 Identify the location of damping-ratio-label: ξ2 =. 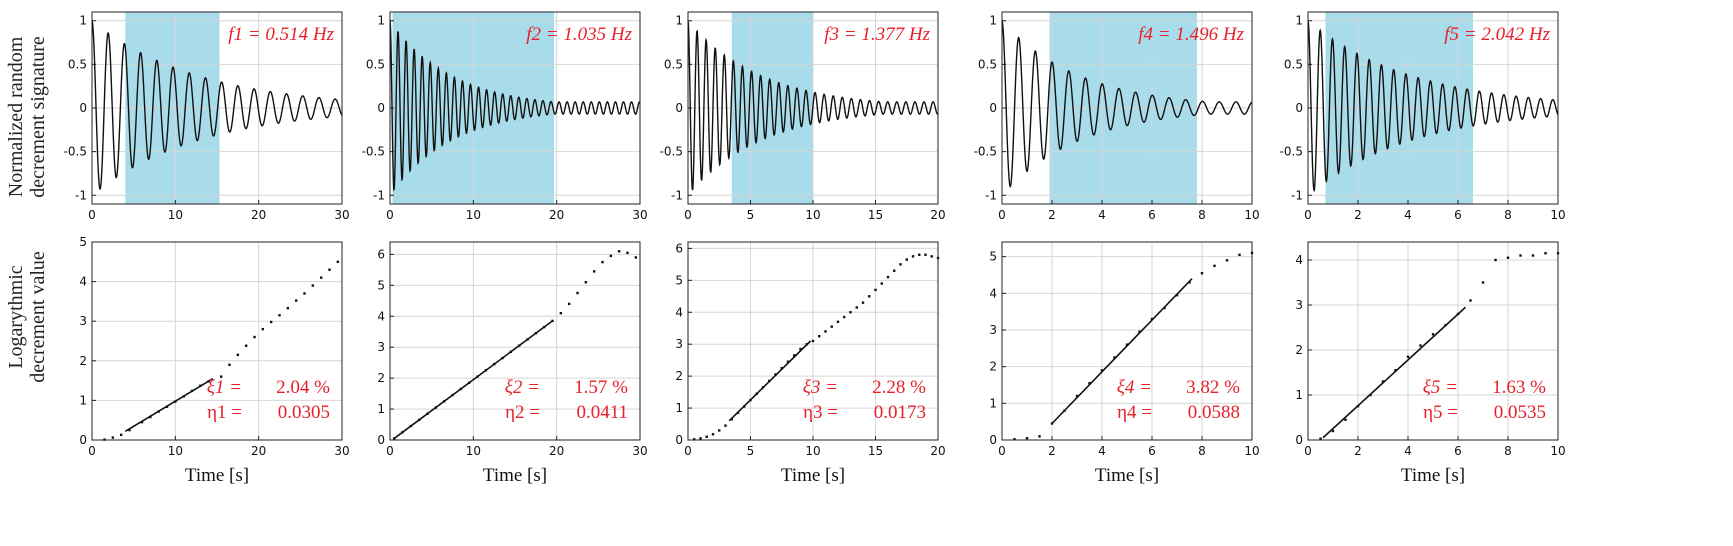
(522, 387).